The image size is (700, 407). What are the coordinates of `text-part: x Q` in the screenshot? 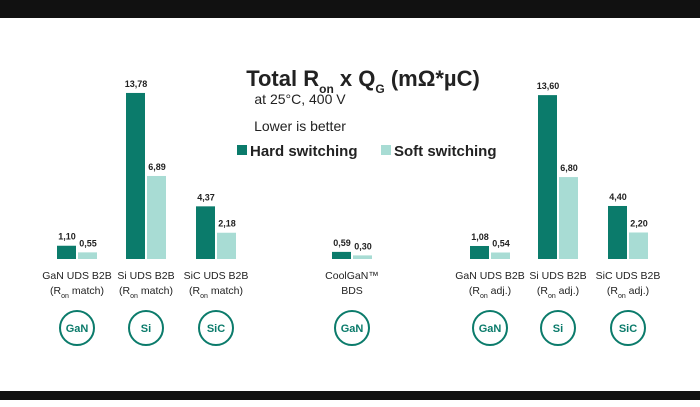 It's located at (355, 78).